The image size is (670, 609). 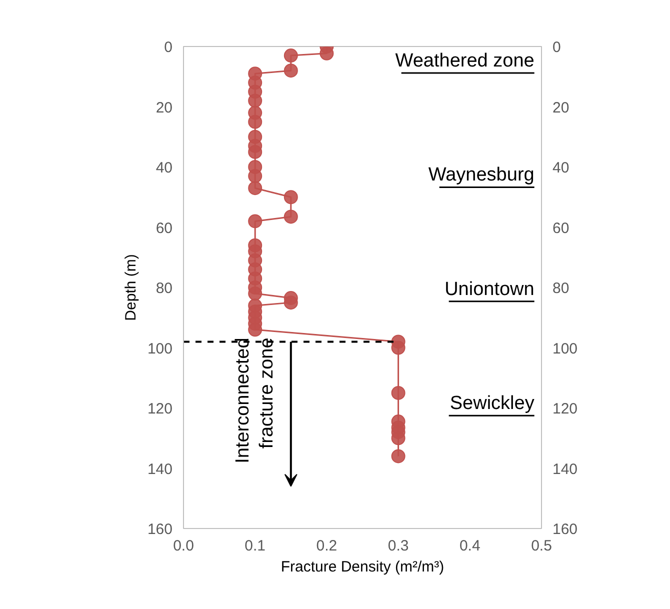 I want to click on annotation: Weathered zone, so click(x=464, y=61).